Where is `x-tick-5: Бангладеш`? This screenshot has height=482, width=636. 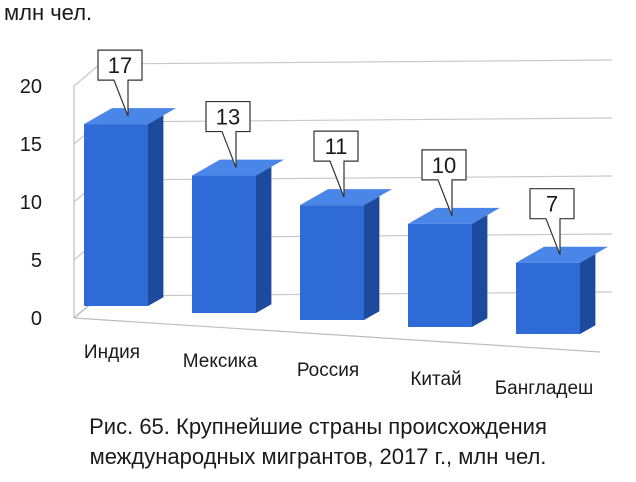
x-tick-5: Бангладеш is located at coordinates (544, 388).